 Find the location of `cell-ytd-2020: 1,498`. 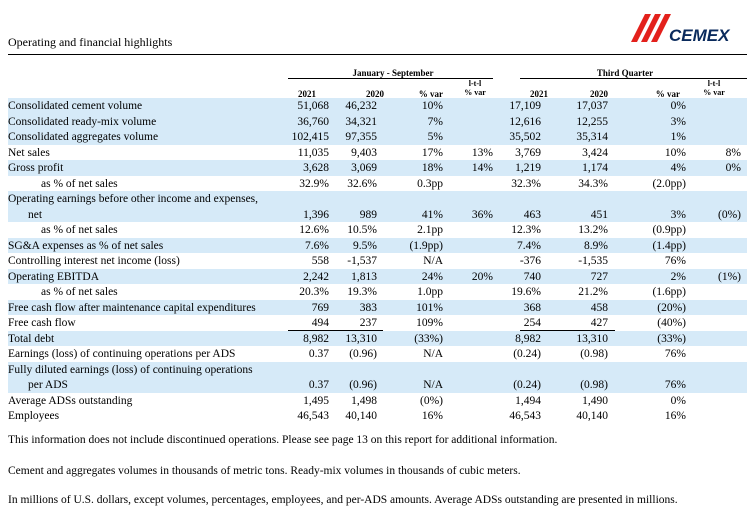

cell-ytd-2020: 1,498 is located at coordinates (364, 400).